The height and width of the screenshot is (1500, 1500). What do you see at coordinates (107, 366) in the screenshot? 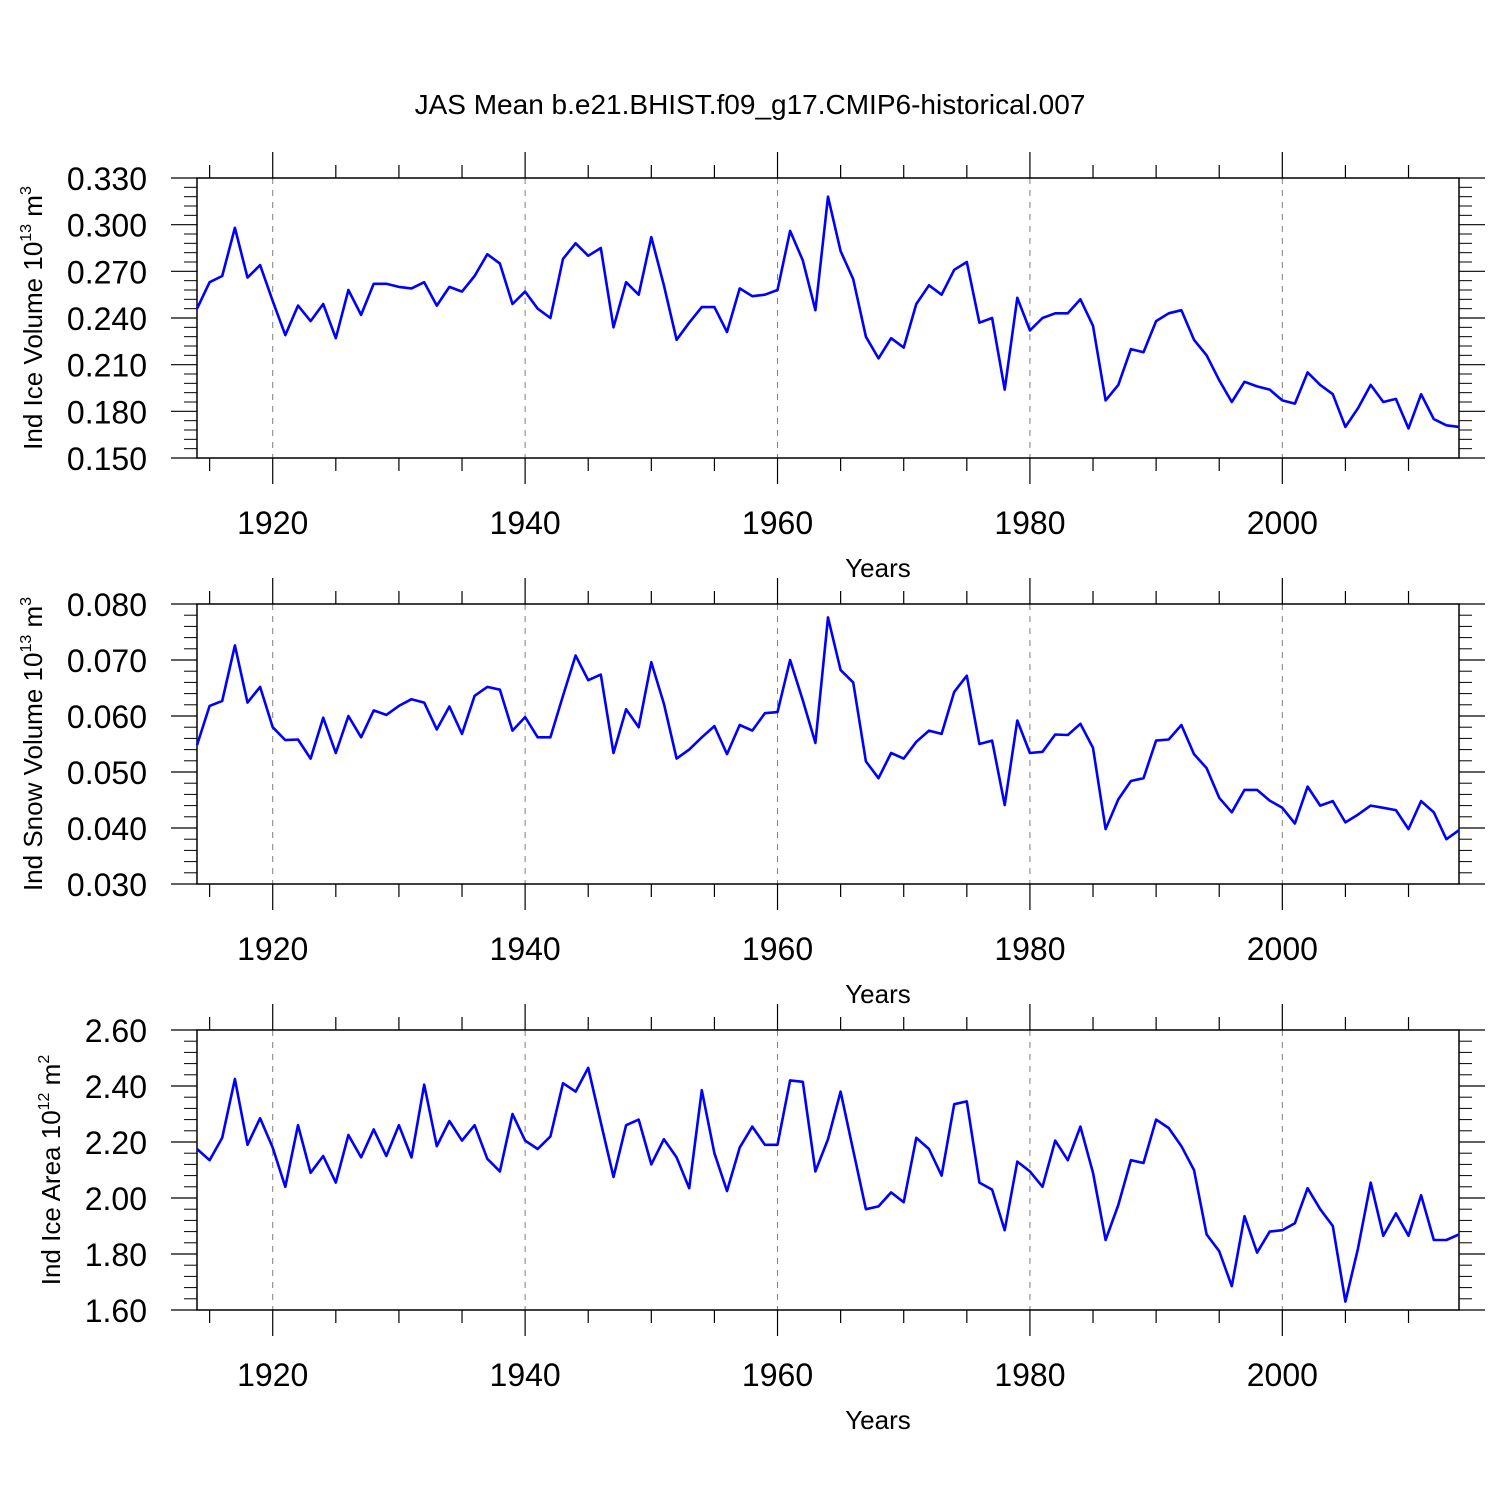
I see `y-tick-label: 0.210` at bounding box center [107, 366].